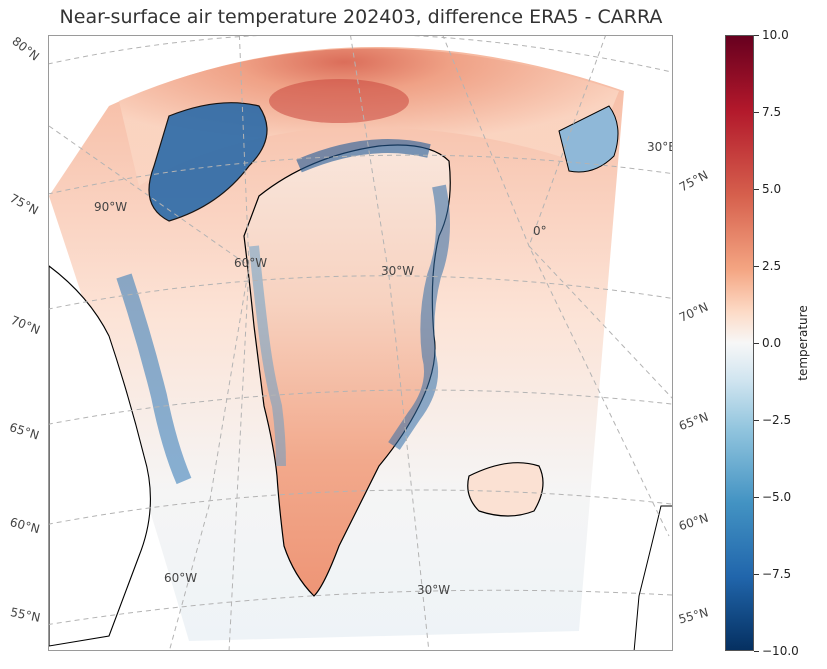 The image size is (827, 669). What do you see at coordinates (25, 526) in the screenshot?
I see `lat-label-left-60n: 60°N` at bounding box center [25, 526].